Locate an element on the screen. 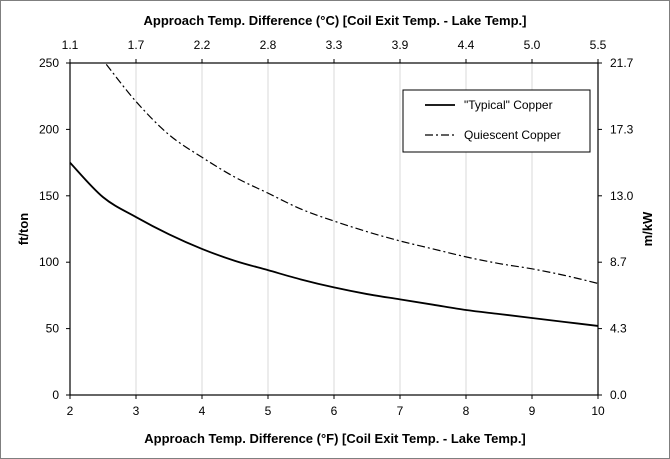 The image size is (670, 459). legend-box is located at coordinates (496, 121).